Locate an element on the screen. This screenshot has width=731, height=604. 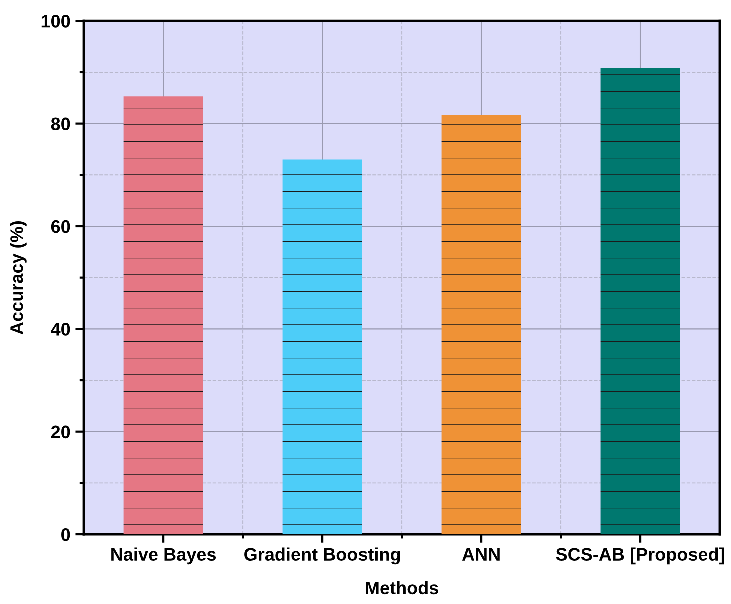
x-tick-label: SCS-AB [Proposed] is located at coordinates (640, 556).